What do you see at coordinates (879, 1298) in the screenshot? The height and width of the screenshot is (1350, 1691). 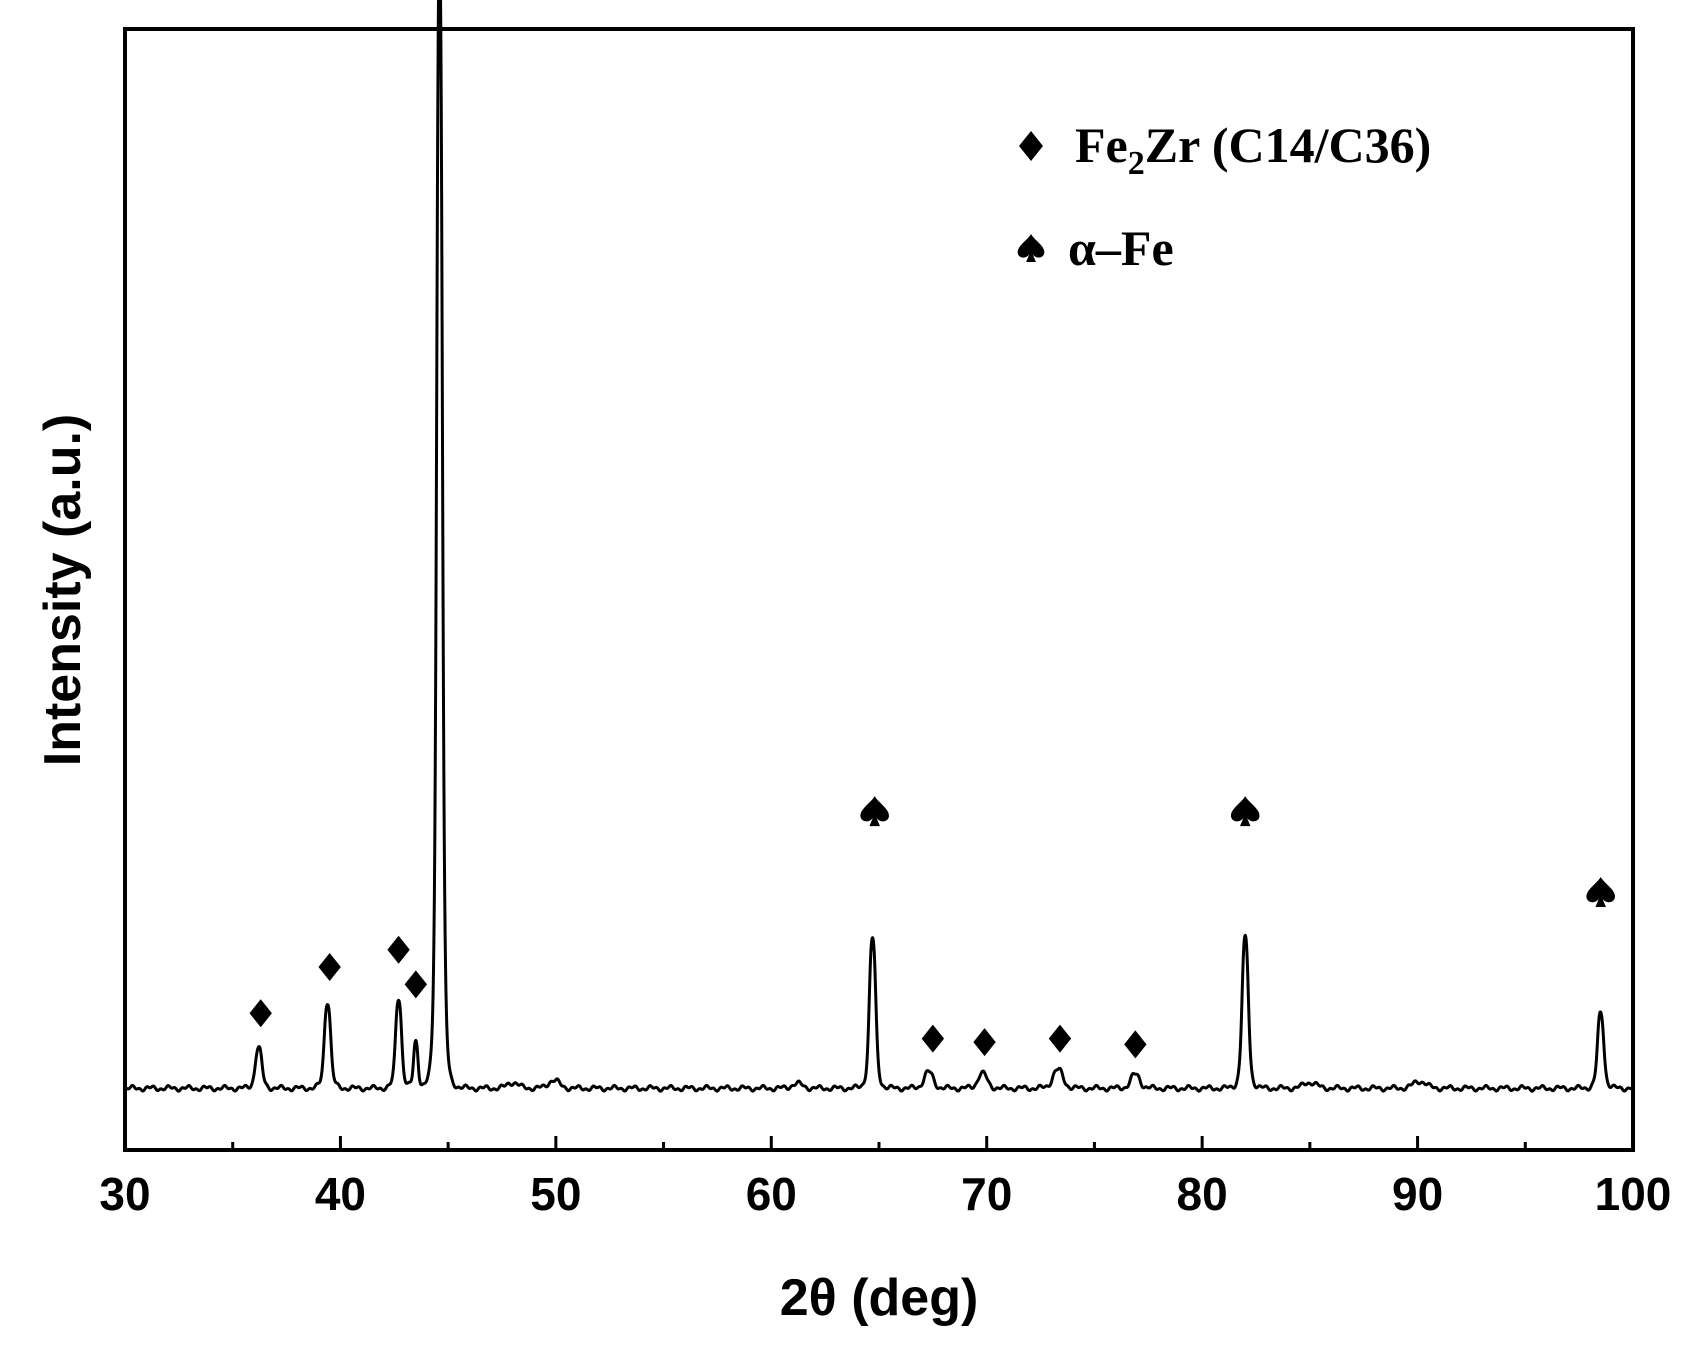 I see `x-axis-title: 2θ (deg)` at bounding box center [879, 1298].